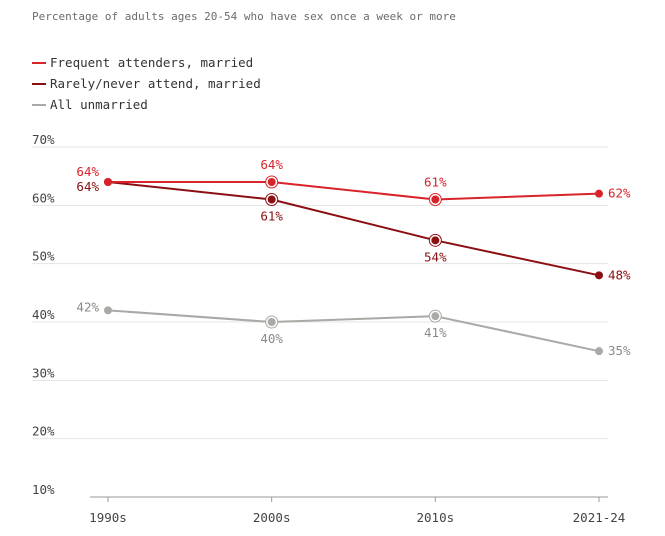 The width and height of the screenshot is (665, 536). Describe the element at coordinates (599, 517) in the screenshot. I see `x-tick-label: 2021-24` at that location.